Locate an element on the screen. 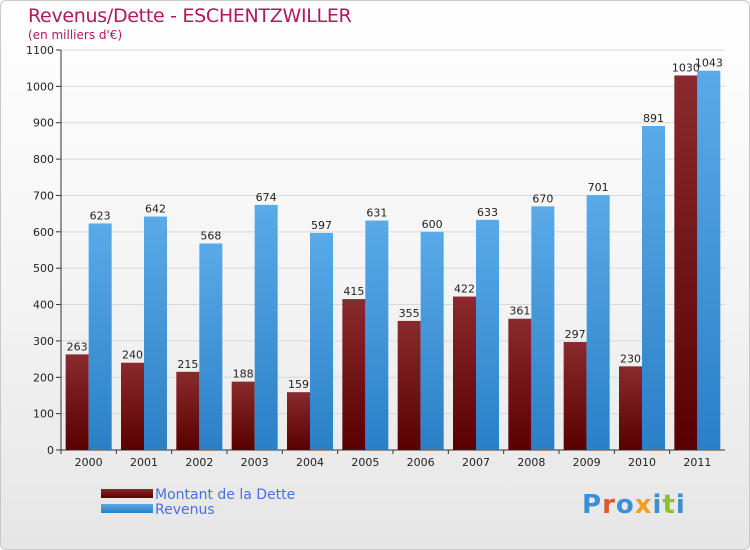 The height and width of the screenshot is (550, 750). value-label-dette: 361 is located at coordinates (519, 311).